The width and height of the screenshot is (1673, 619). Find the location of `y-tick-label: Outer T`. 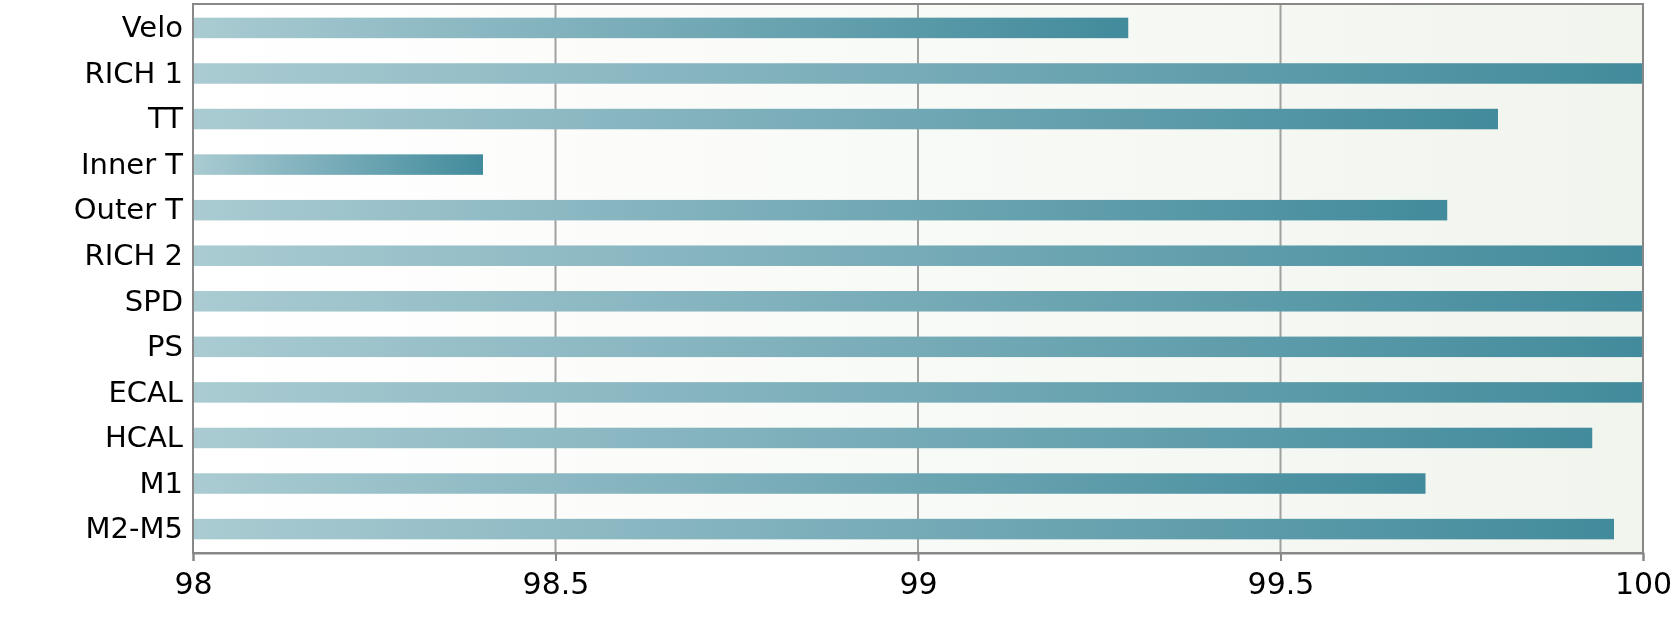

y-tick-label: Outer T is located at coordinates (128, 209).